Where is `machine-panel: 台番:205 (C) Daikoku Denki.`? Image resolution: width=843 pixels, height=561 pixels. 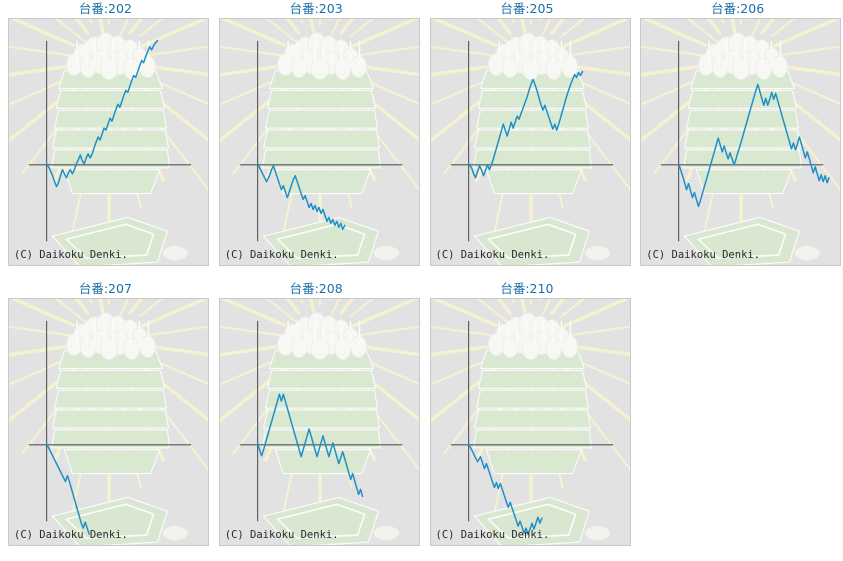
machine-panel: 台番:205 (C) Daikoku Denki. is located at coordinates (527, 133).